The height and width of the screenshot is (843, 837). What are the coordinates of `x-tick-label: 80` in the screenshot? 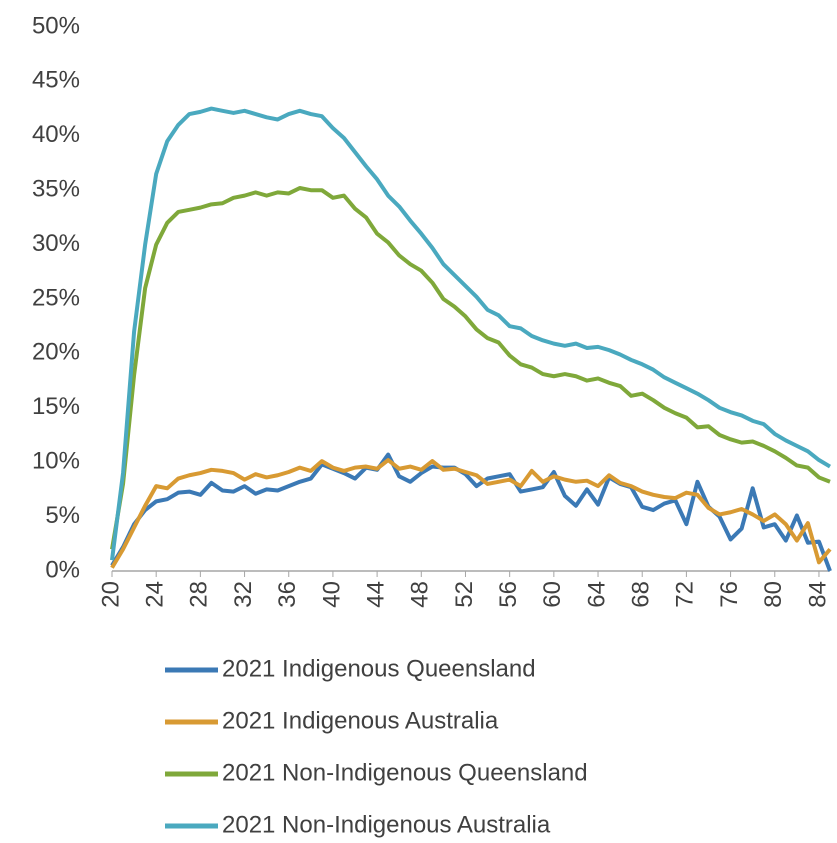 It's located at (773, 594).